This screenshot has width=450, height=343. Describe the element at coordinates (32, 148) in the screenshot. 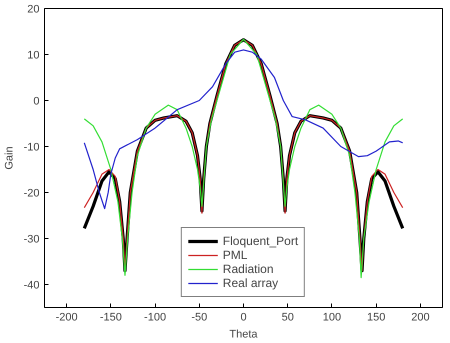

I see `y-tick-label: -10` at that location.